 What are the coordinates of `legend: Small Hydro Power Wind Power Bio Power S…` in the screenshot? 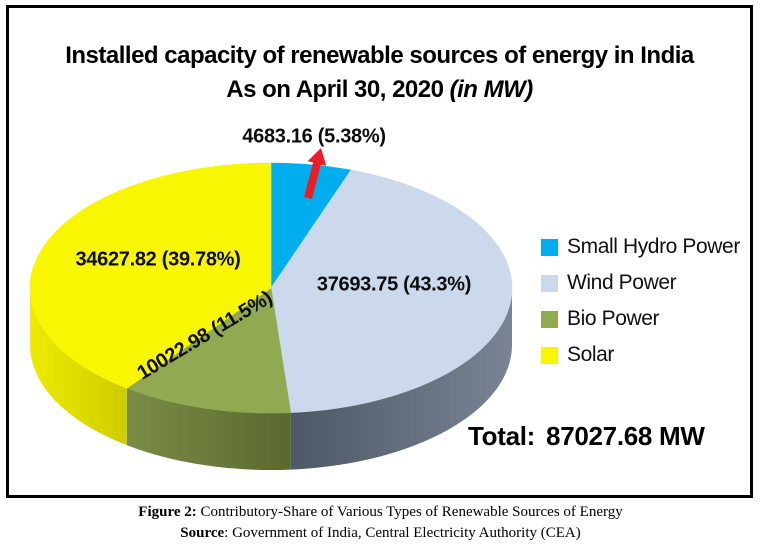 It's located at (640, 307).